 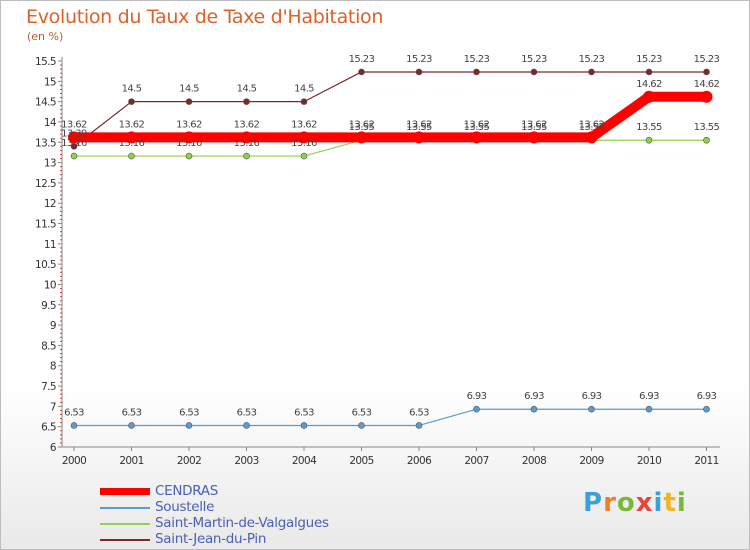 What do you see at coordinates (131, 461) in the screenshot?
I see `x-tick-label: 2001` at bounding box center [131, 461].